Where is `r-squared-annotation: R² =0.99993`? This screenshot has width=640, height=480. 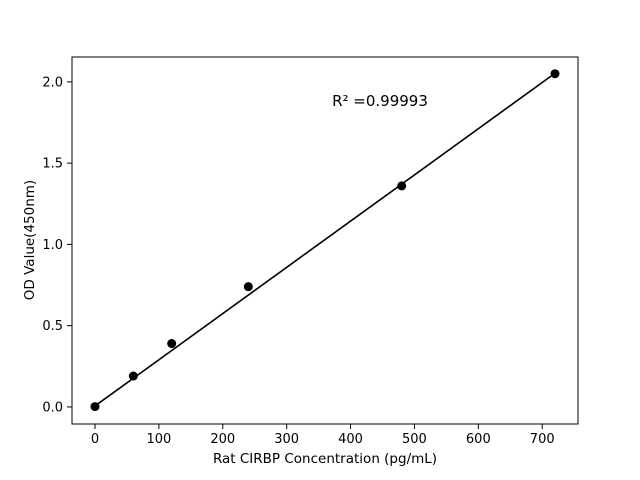 r-squared-annotation: R² =0.99993 is located at coordinates (380, 101).